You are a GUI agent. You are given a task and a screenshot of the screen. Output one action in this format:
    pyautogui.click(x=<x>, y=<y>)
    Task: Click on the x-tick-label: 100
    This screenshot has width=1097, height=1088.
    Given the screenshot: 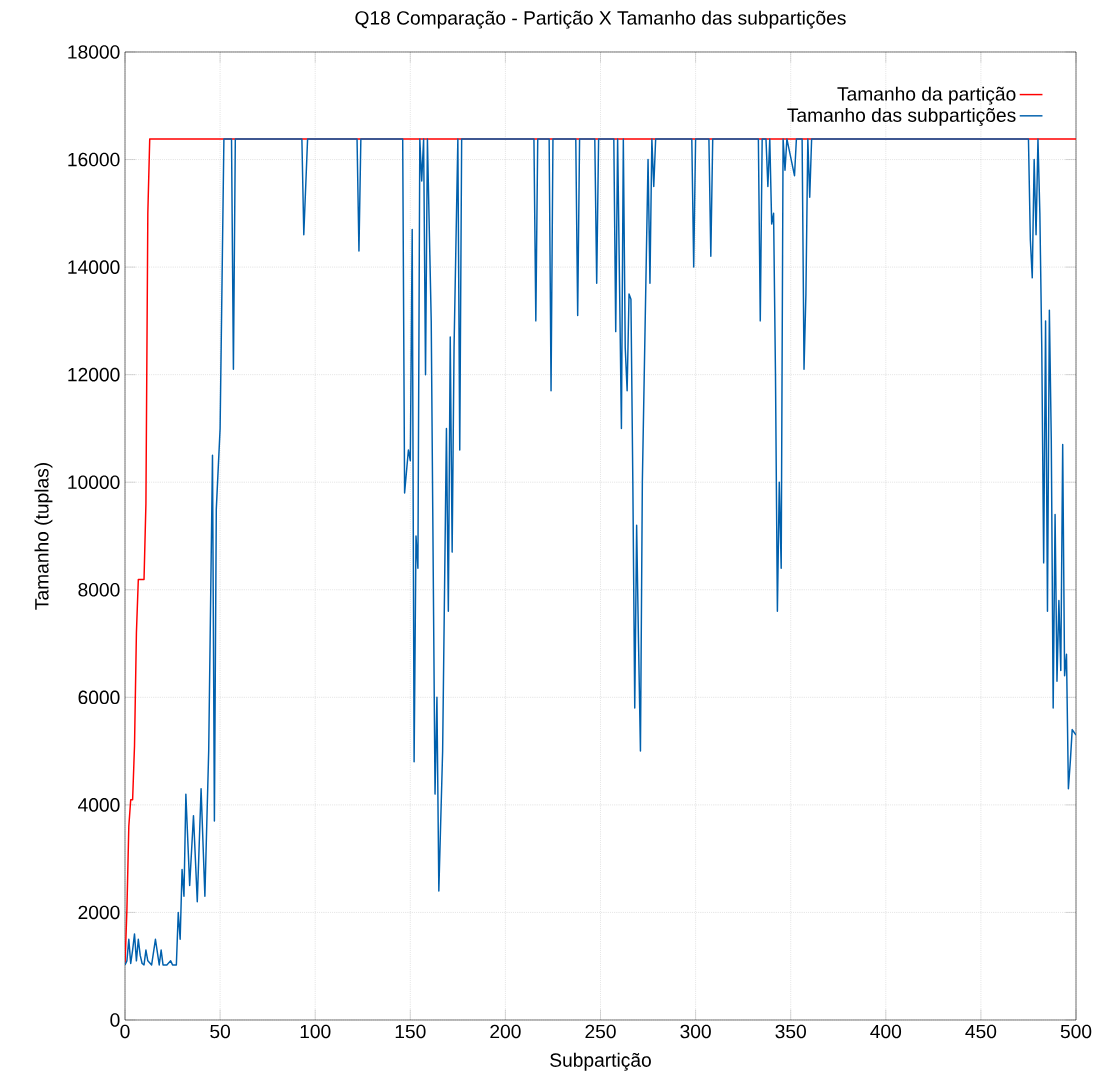 What is the action you would take?
    pyautogui.click(x=315, y=1031)
    